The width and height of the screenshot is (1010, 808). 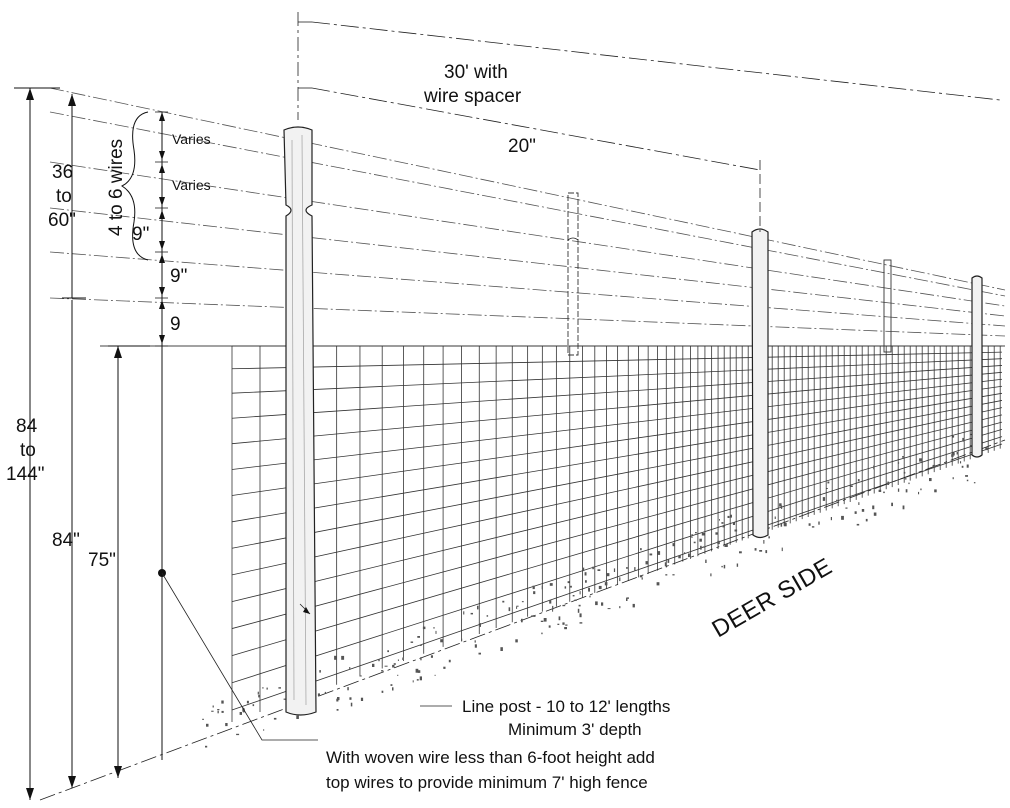 What do you see at coordinates (575, 729) in the screenshot?
I see `line-post-note-2: Minimum 3' depth` at bounding box center [575, 729].